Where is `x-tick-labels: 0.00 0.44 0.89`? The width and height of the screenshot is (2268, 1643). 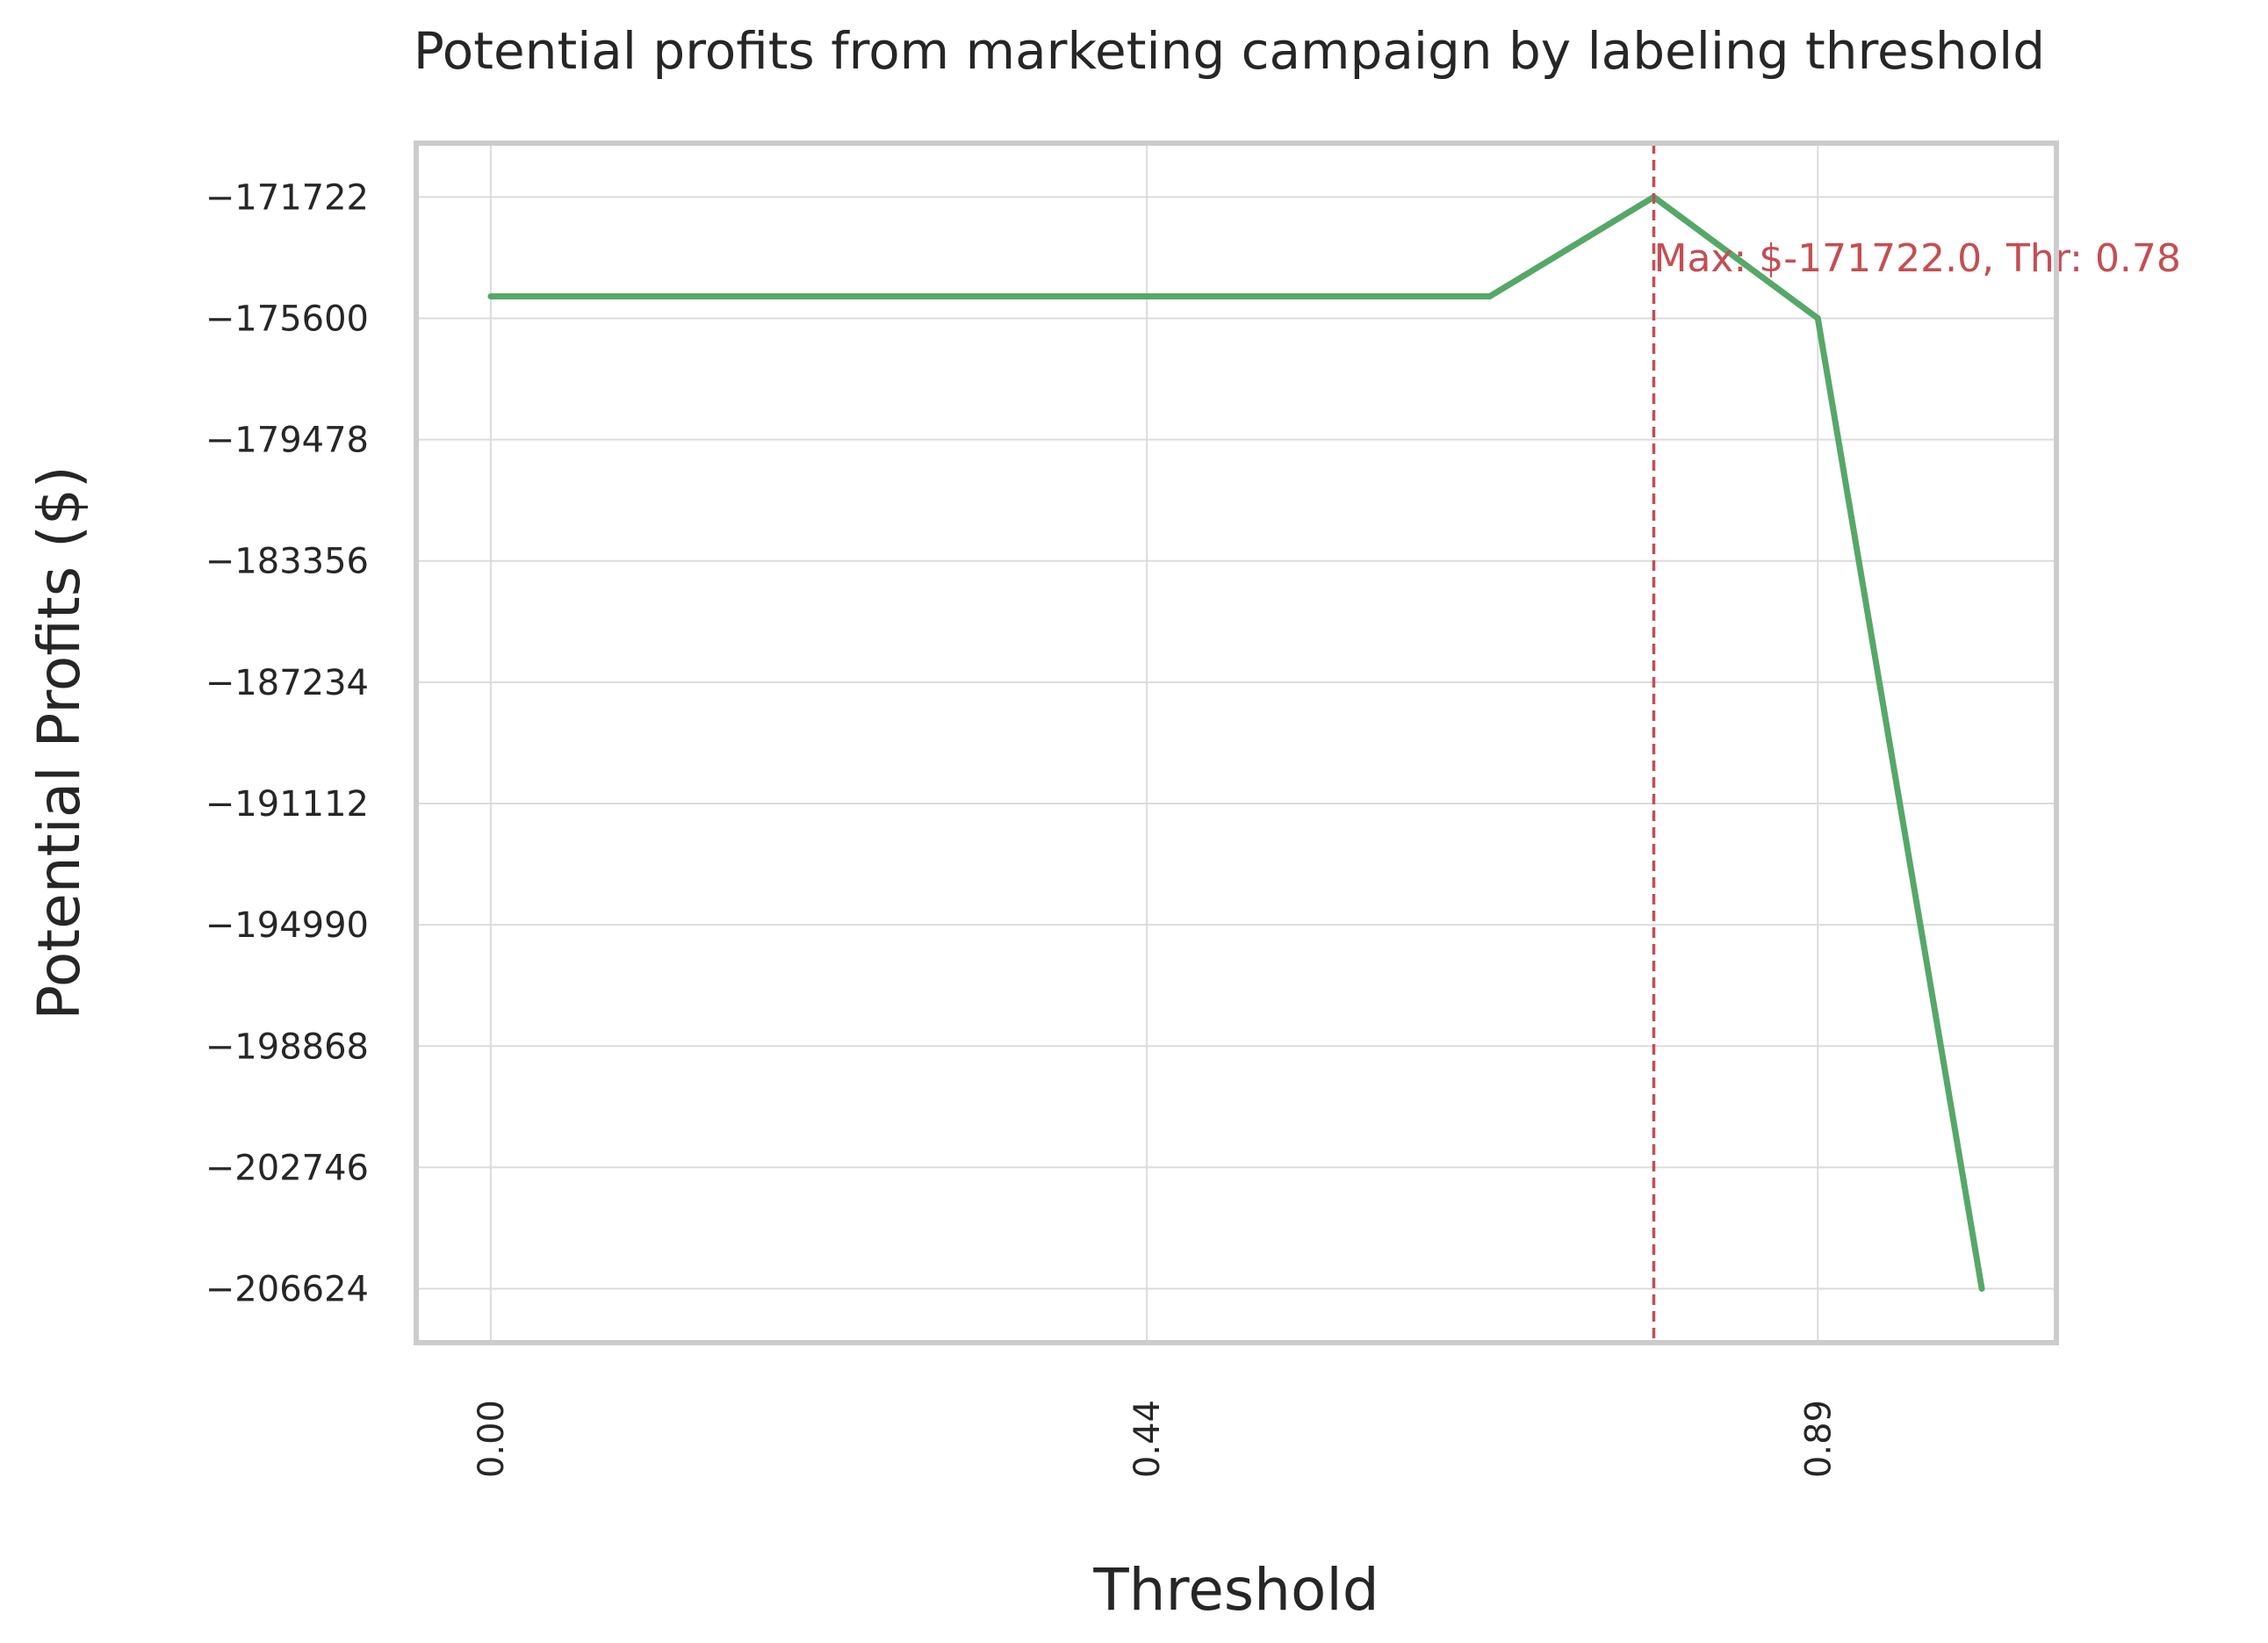 x-tick-labels: 0.00 0.44 0.89 is located at coordinates (1155, 1439).